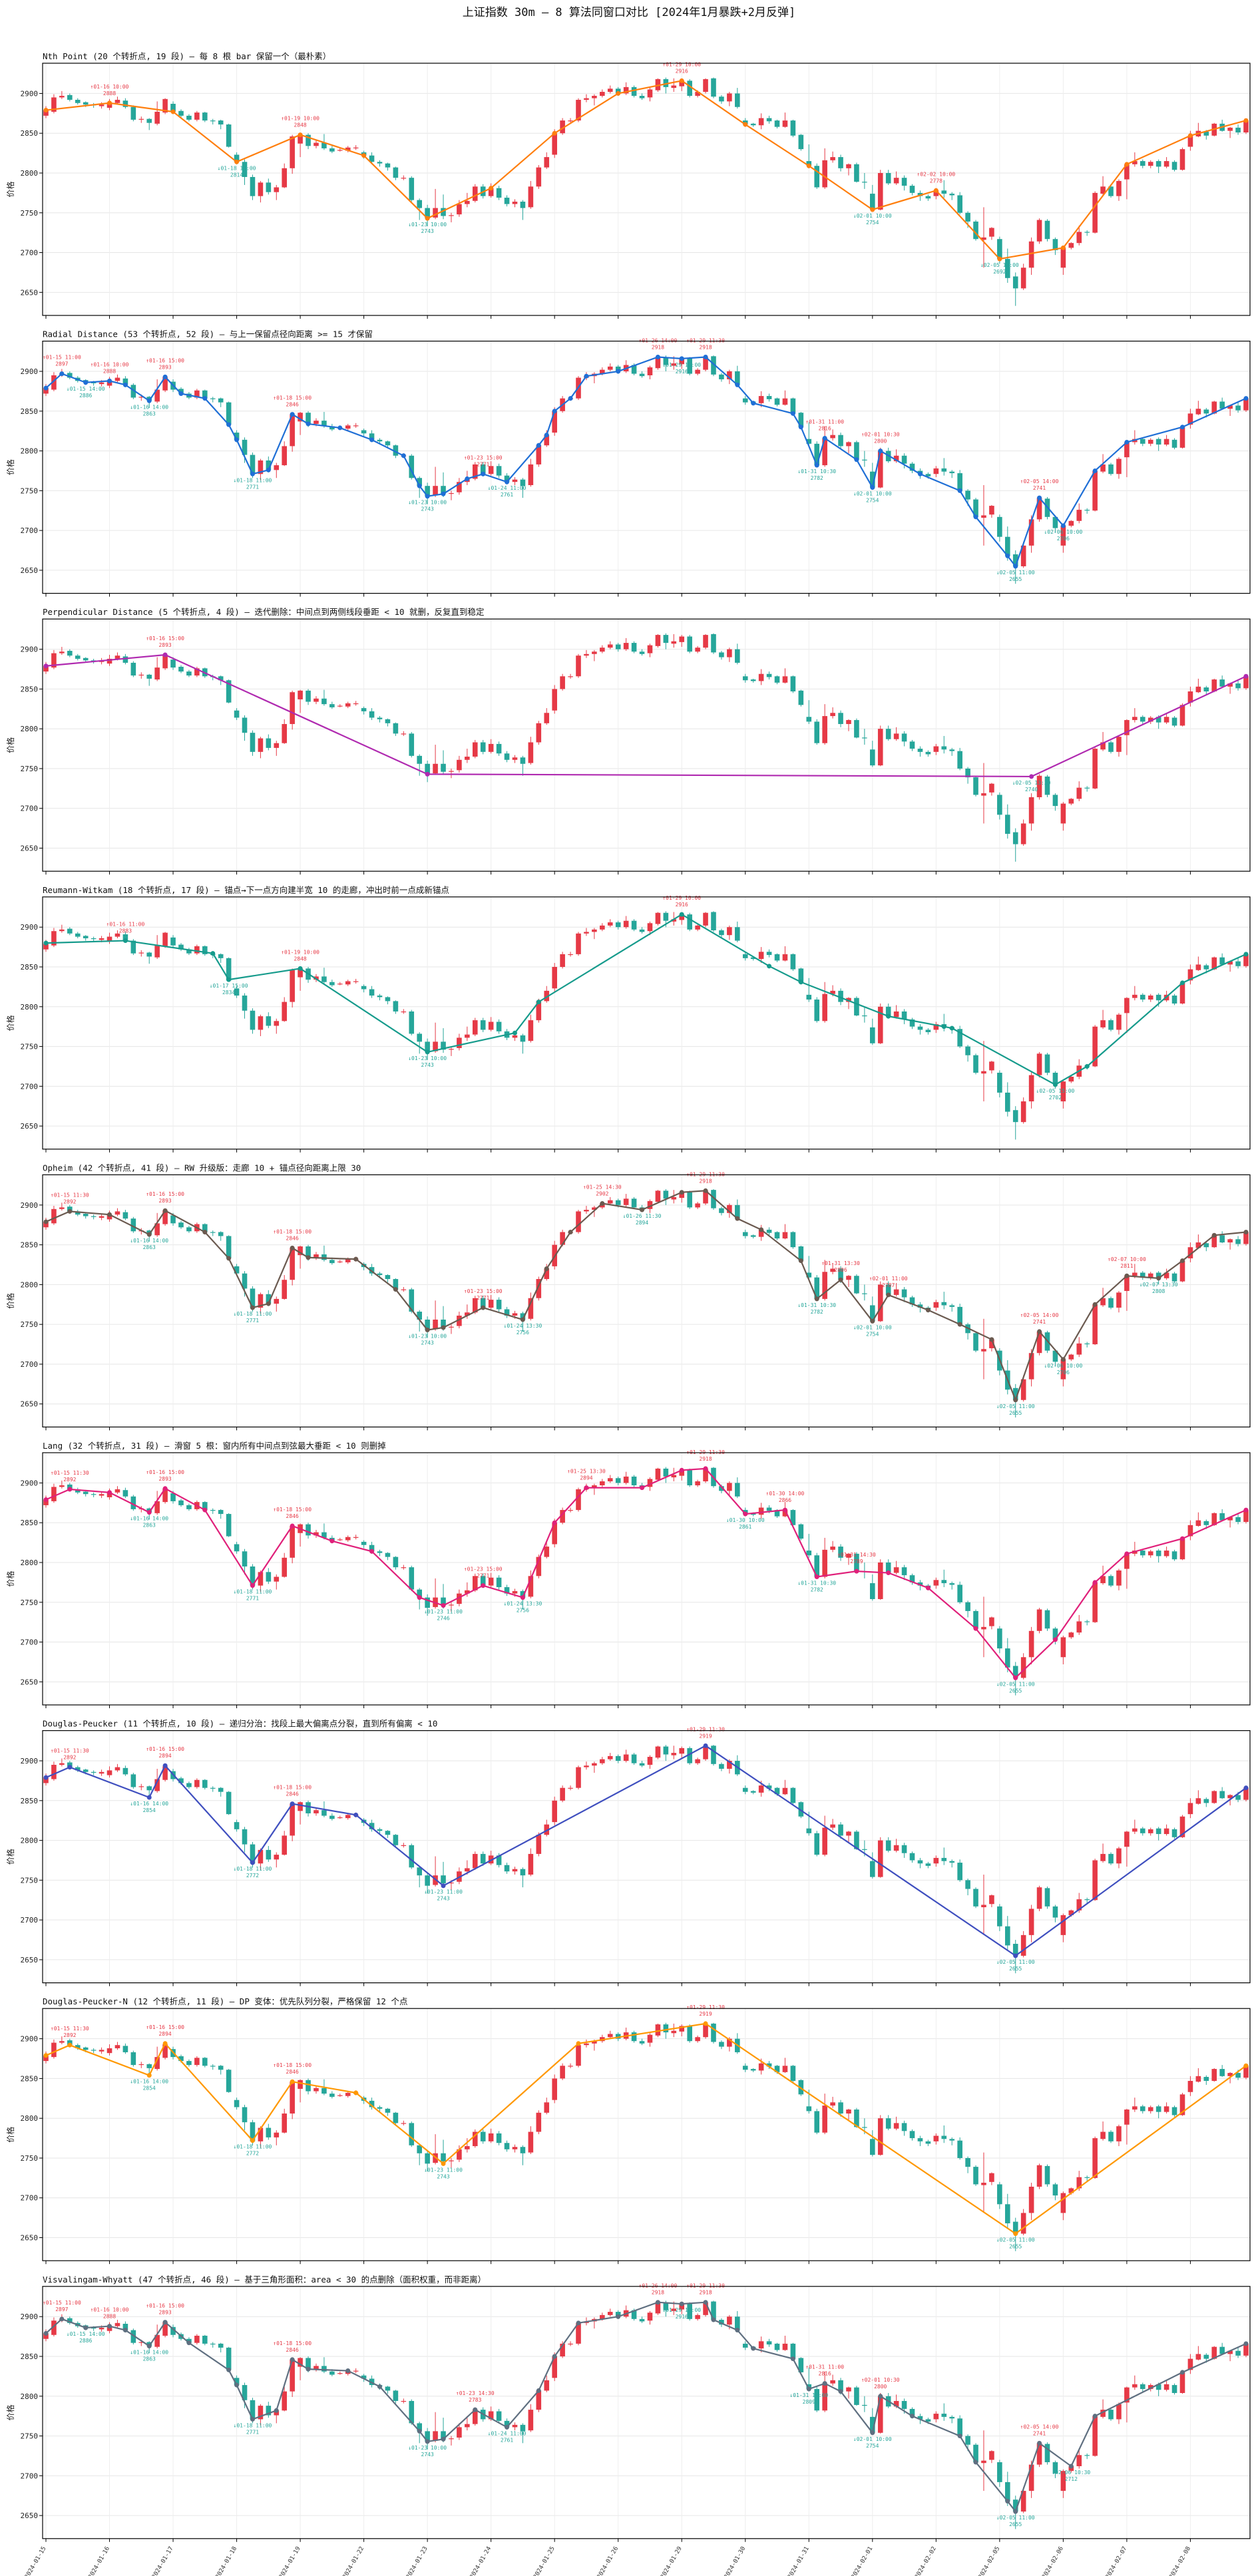 The height and width of the screenshot is (2576, 1258). Describe the element at coordinates (646, 1296) in the screenshot. I see `pivot-line` at that location.